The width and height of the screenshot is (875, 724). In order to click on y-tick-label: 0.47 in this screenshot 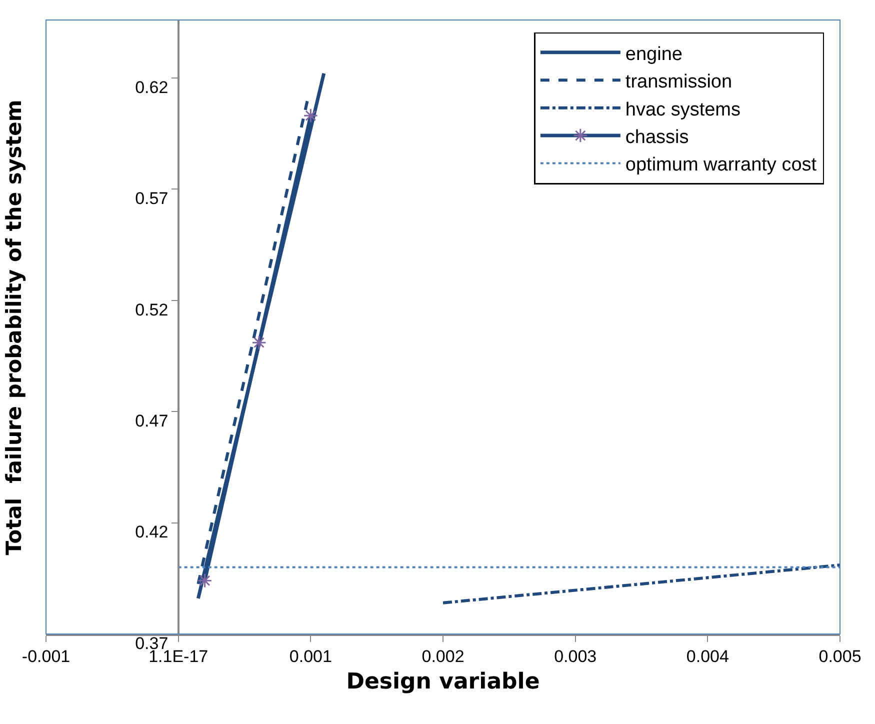, I will do `click(151, 420)`.